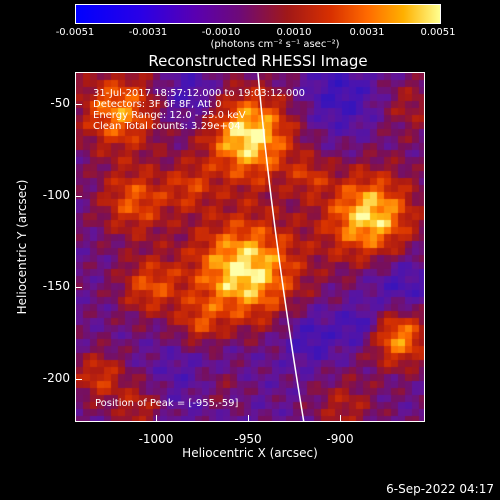 This screenshot has height=500, width=500. I want to click on peak-position: Position of Peak = [-955,-59], so click(167, 403).